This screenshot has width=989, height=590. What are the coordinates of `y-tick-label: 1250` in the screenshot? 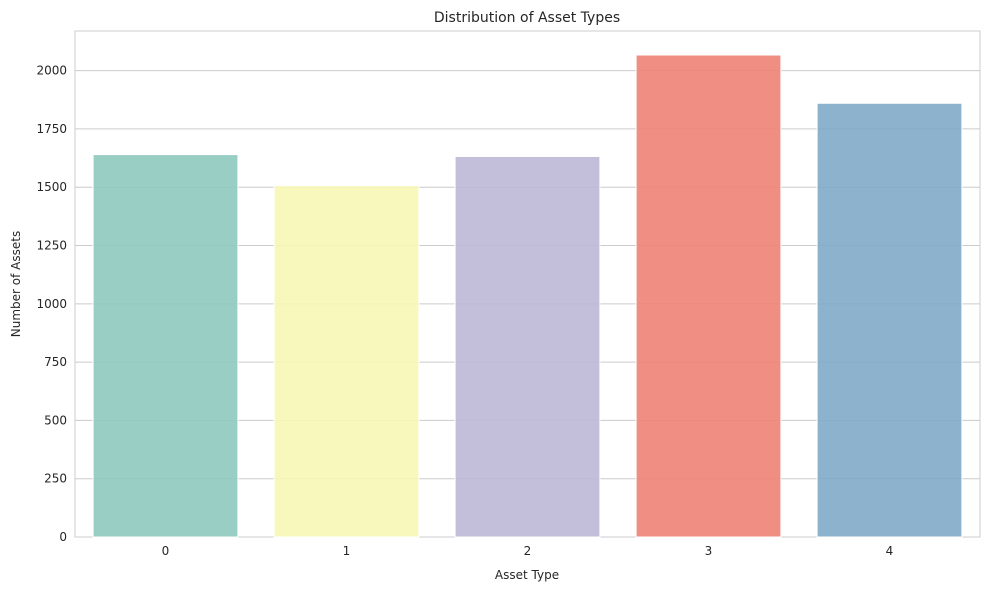 It's located at (51, 246).